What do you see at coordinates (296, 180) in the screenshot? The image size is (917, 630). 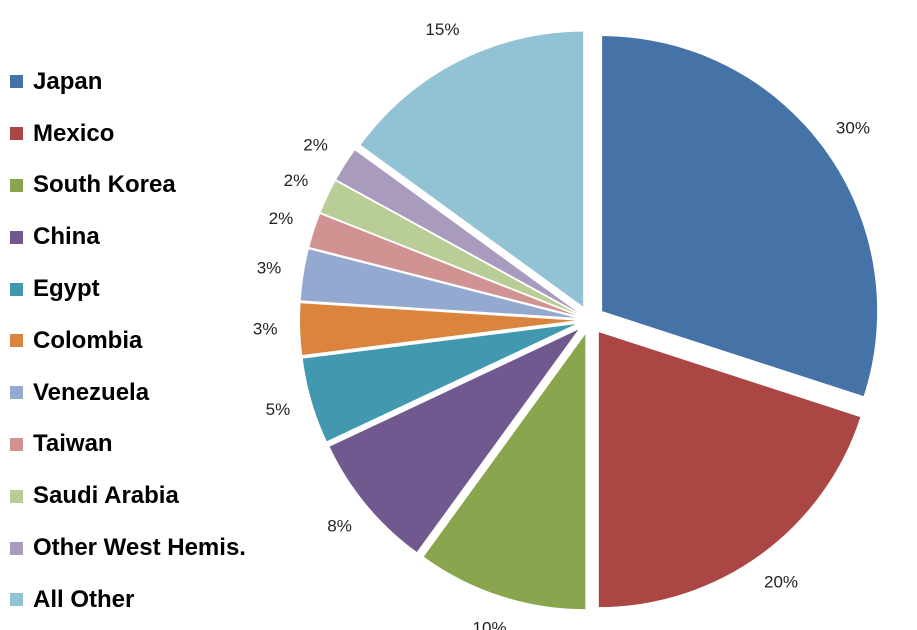 I see `data-label-saudi-arabia: 2%` at bounding box center [296, 180].